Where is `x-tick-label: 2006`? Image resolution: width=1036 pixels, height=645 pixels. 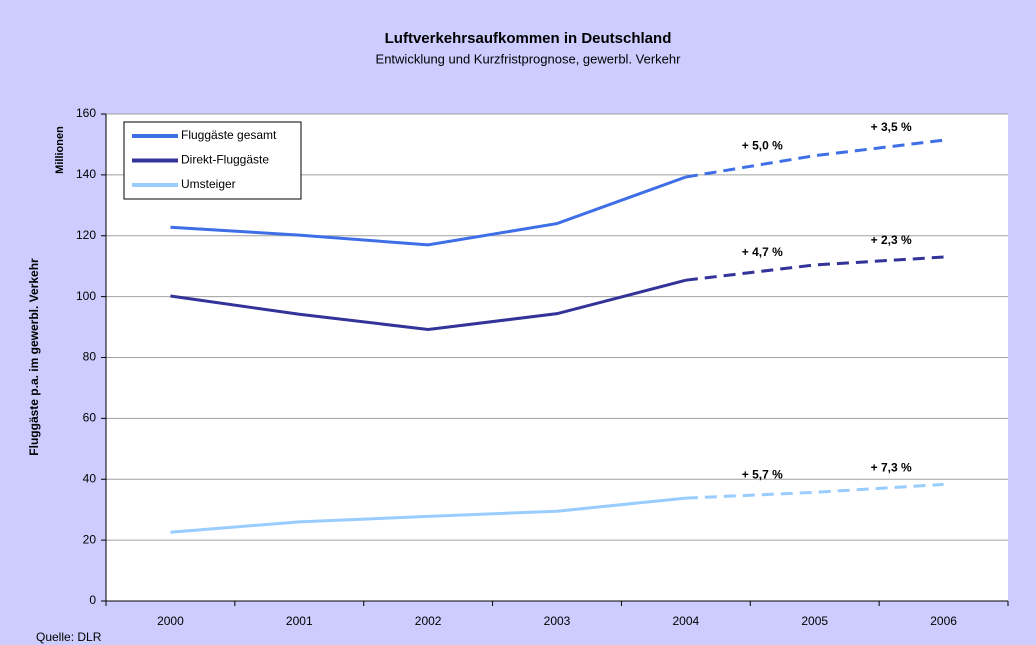 x-tick-label: 2006 is located at coordinates (943, 621).